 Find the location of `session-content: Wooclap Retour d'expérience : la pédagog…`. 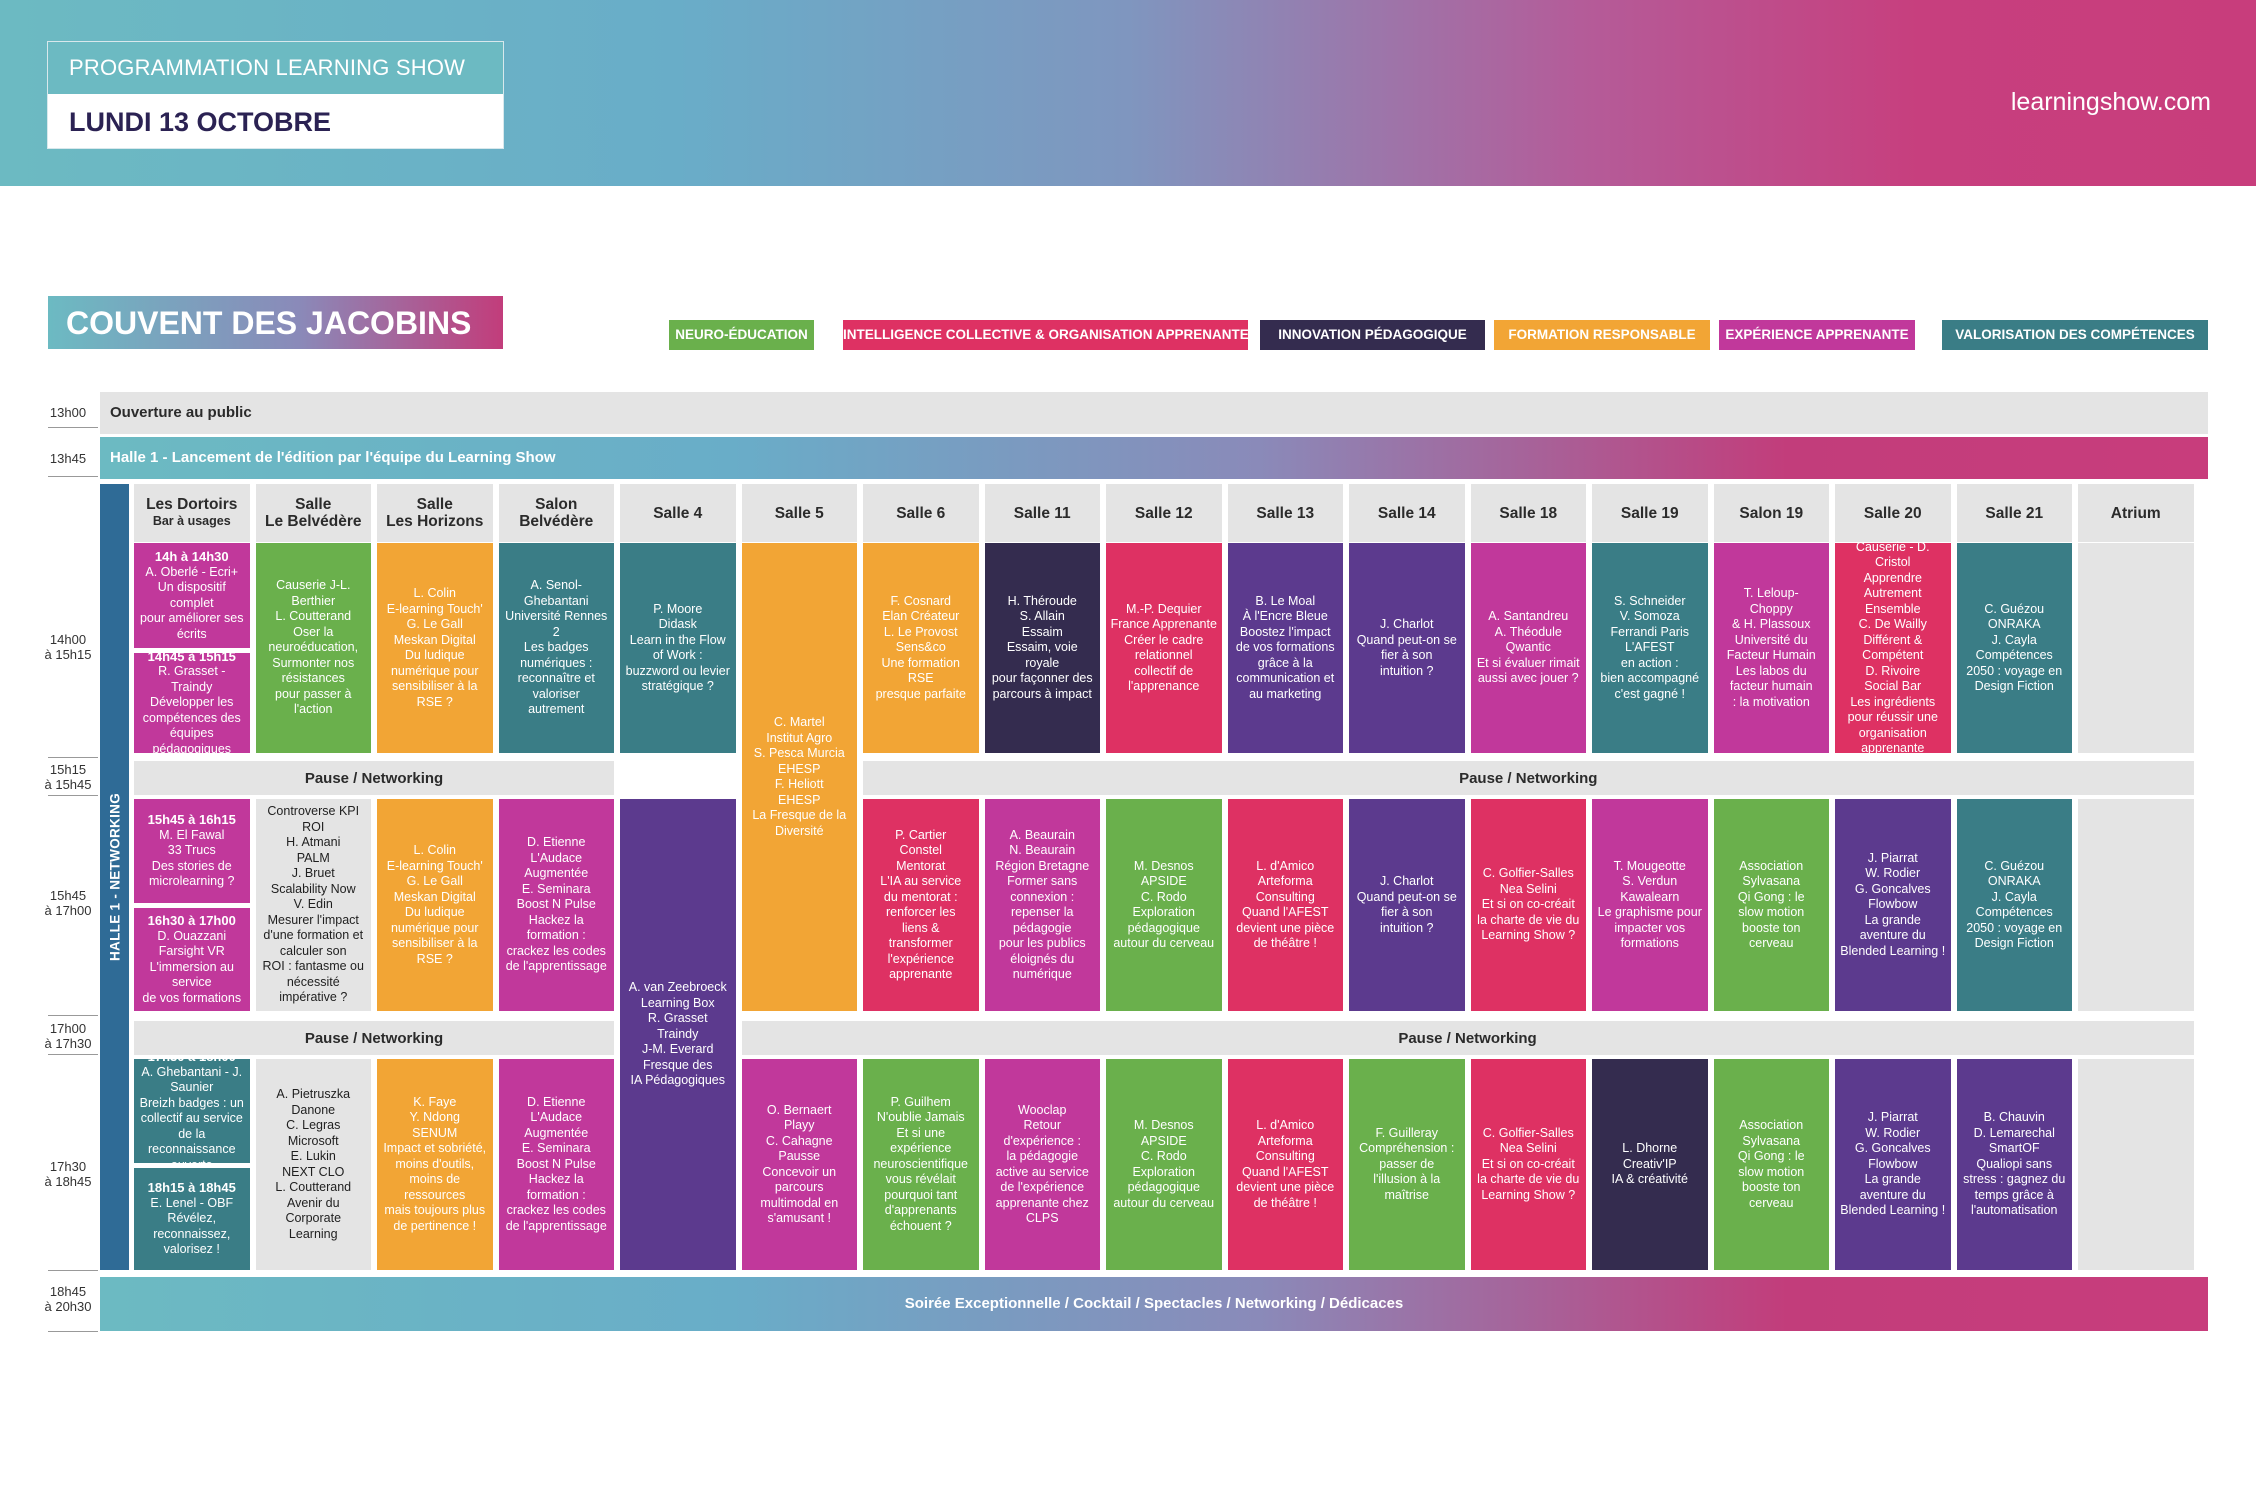

session-content: Wooclap Retour d'expérience : la pédagog… is located at coordinates (1042, 1165).